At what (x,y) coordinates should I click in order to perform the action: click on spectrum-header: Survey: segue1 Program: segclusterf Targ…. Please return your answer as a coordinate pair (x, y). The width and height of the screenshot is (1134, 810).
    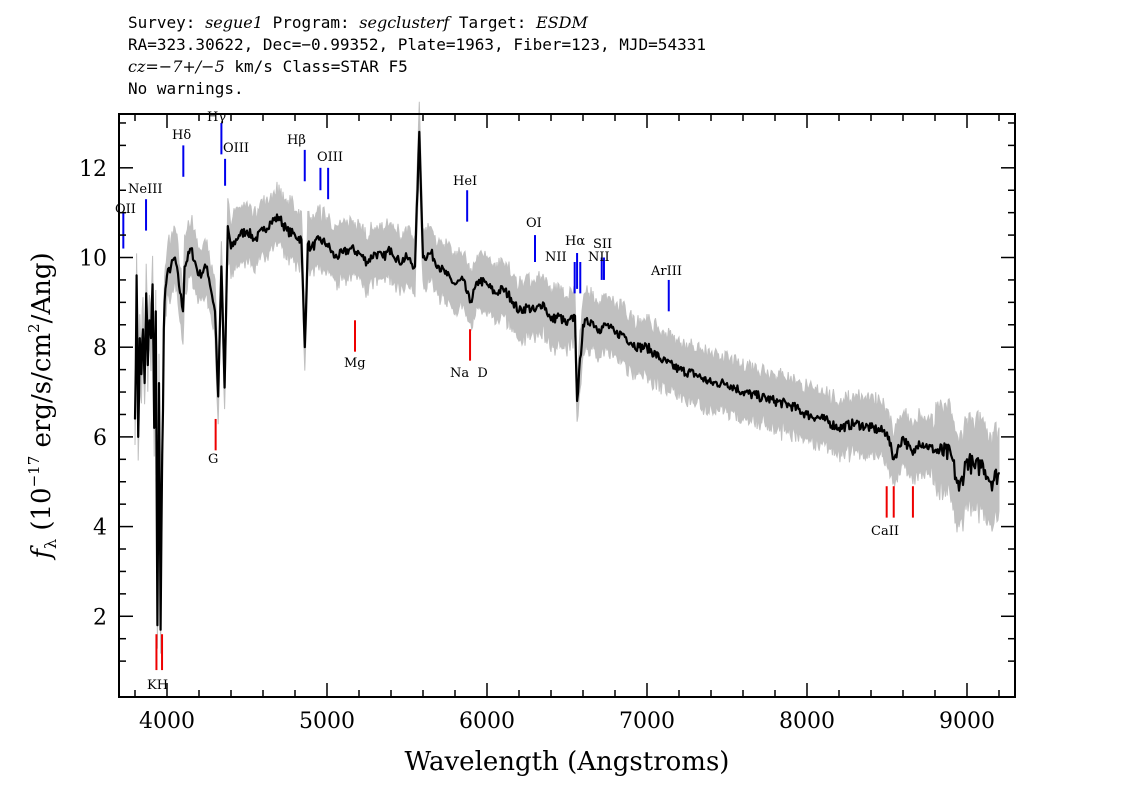
    Looking at the image, I should click on (417, 56).